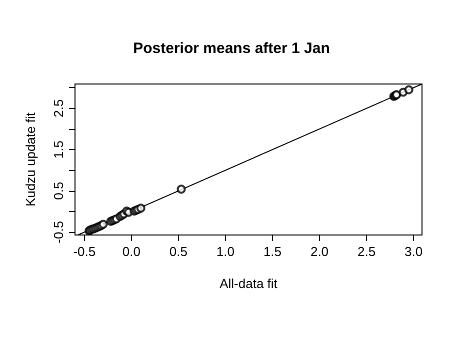 The image size is (463, 343). Describe the element at coordinates (231, 48) in the screenshot. I see `chart-title: Posterior means after 1 Jan` at that location.